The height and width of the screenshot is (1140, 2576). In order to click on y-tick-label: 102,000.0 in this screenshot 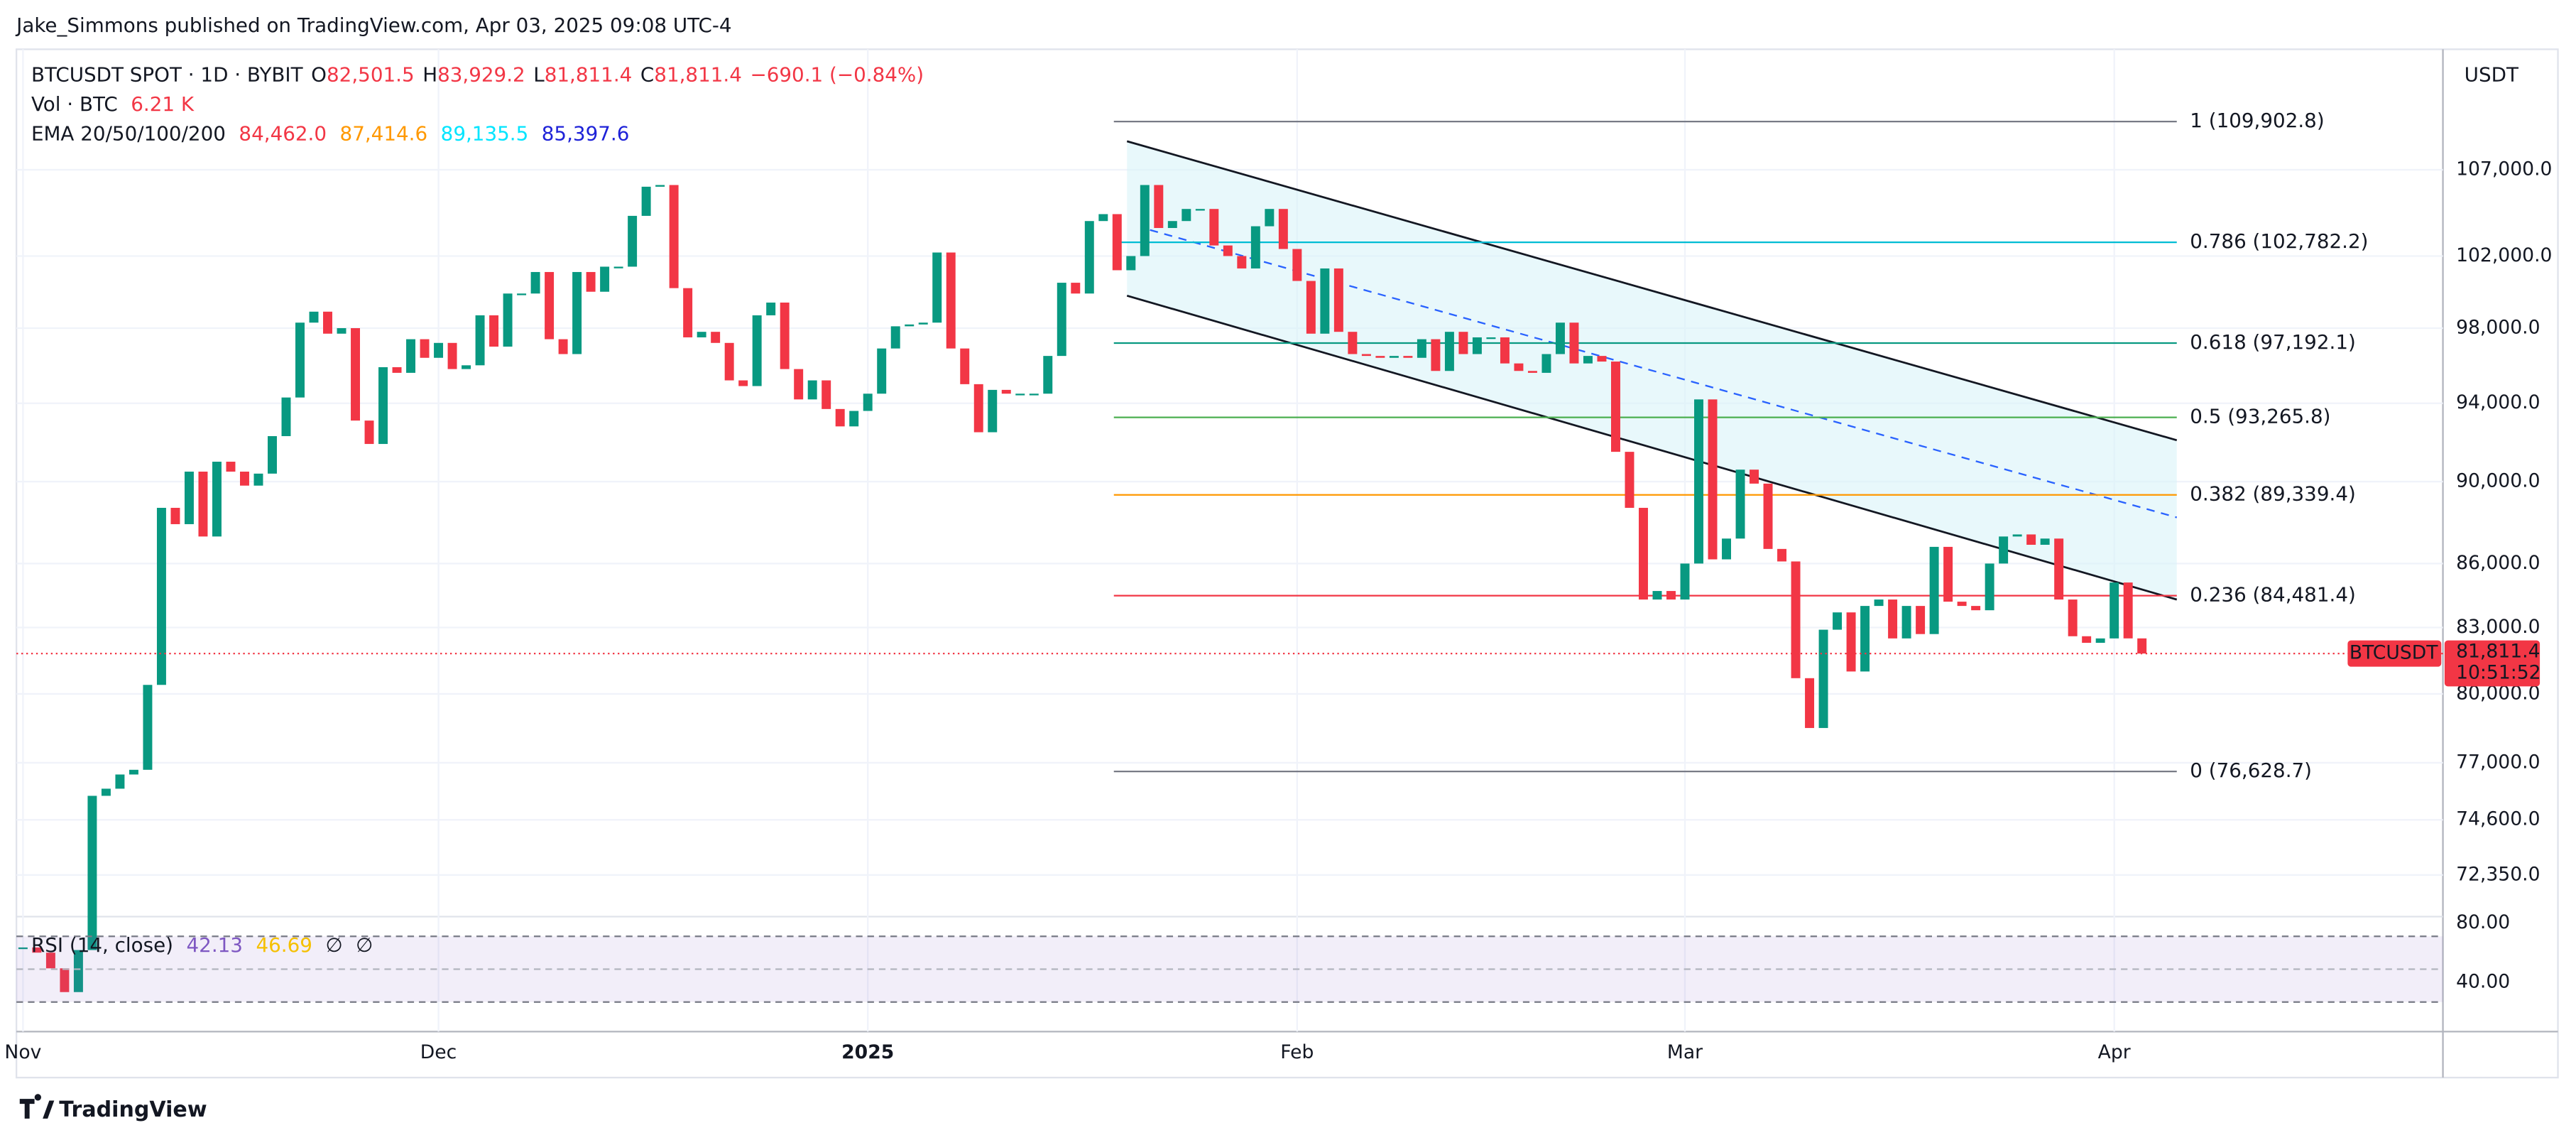, I will do `click(2504, 255)`.